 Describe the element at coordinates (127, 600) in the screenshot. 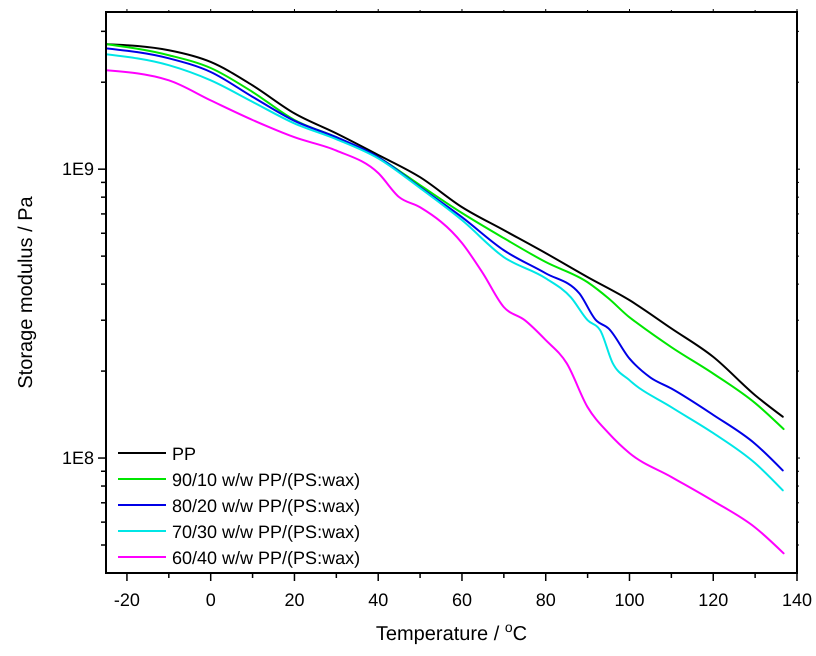

I see `x-tick-label: -20` at that location.